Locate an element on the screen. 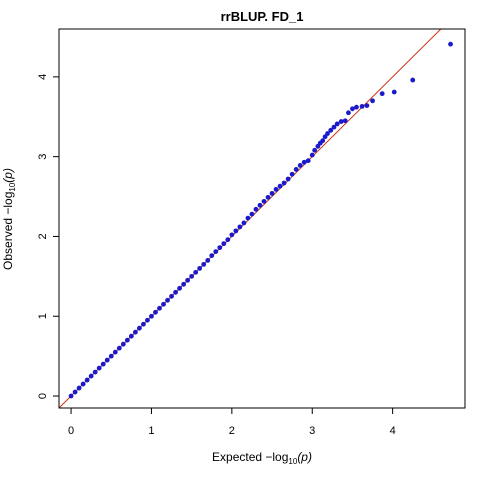 Image resolution: width=480 pixels, height=480 pixels. y-axis-title: Observed −log10(p) is located at coordinates (9, 219).